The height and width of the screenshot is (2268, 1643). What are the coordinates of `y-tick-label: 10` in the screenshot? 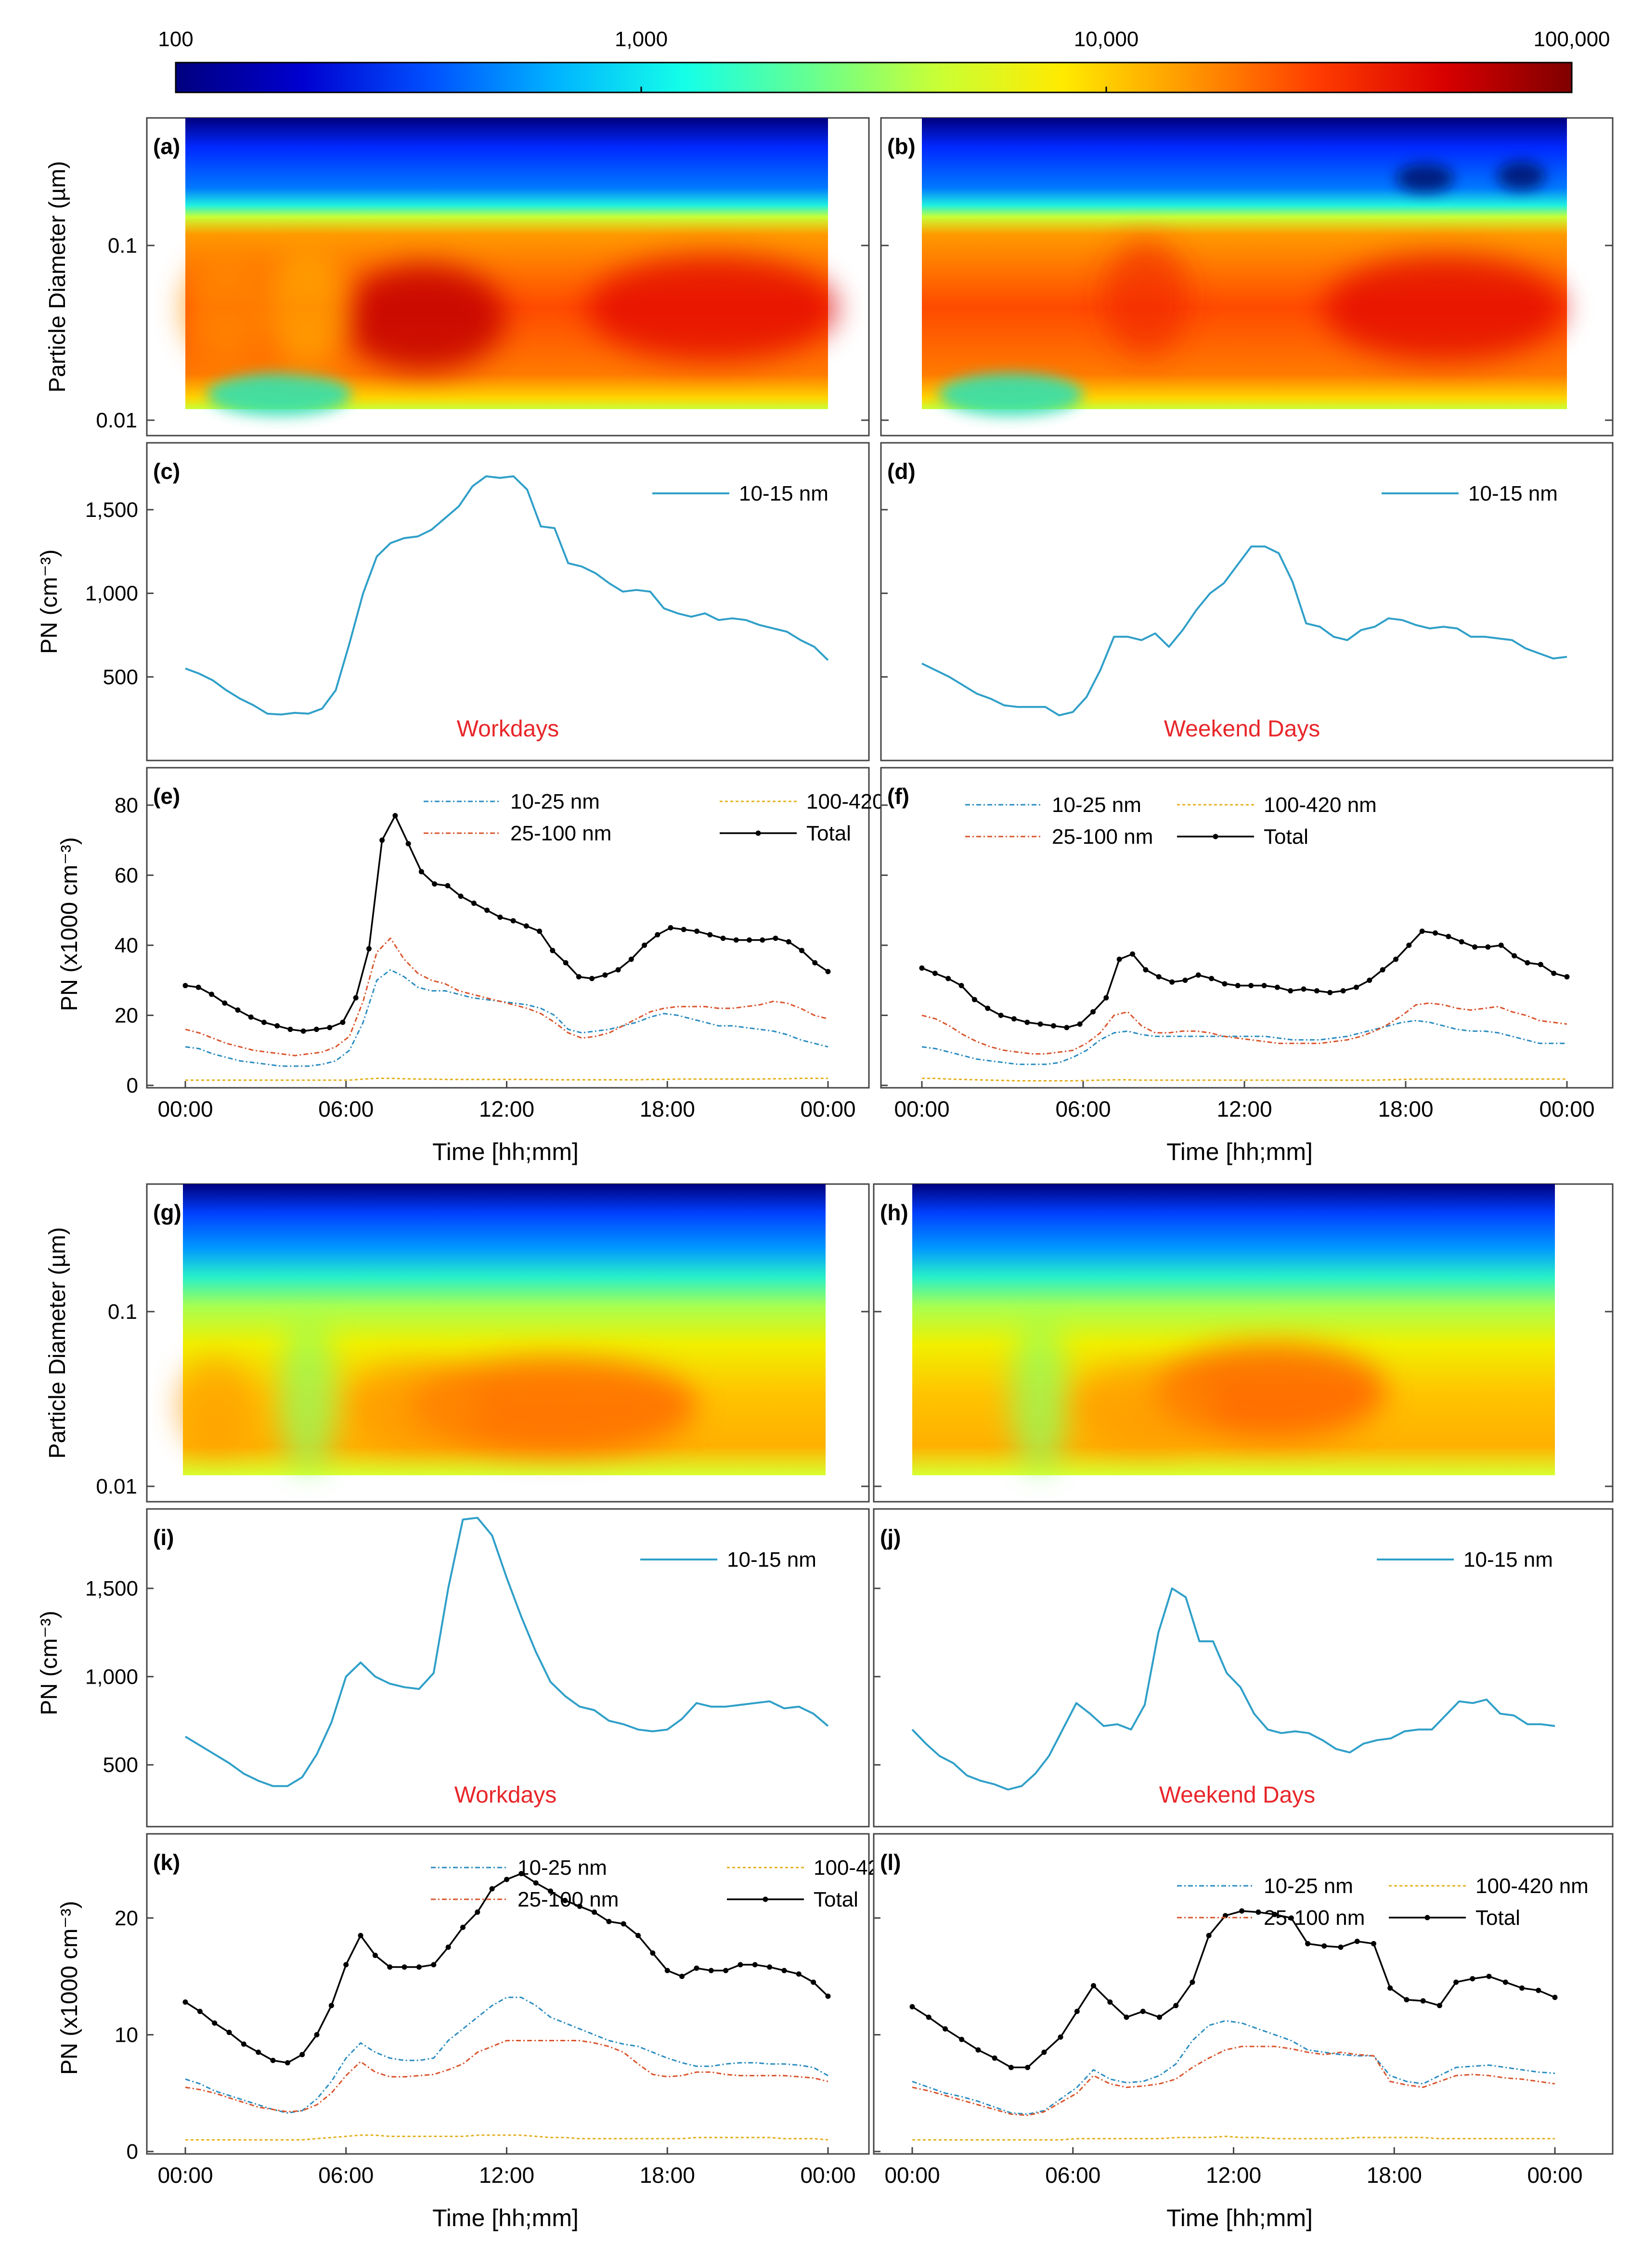 It's located at (126, 2035).